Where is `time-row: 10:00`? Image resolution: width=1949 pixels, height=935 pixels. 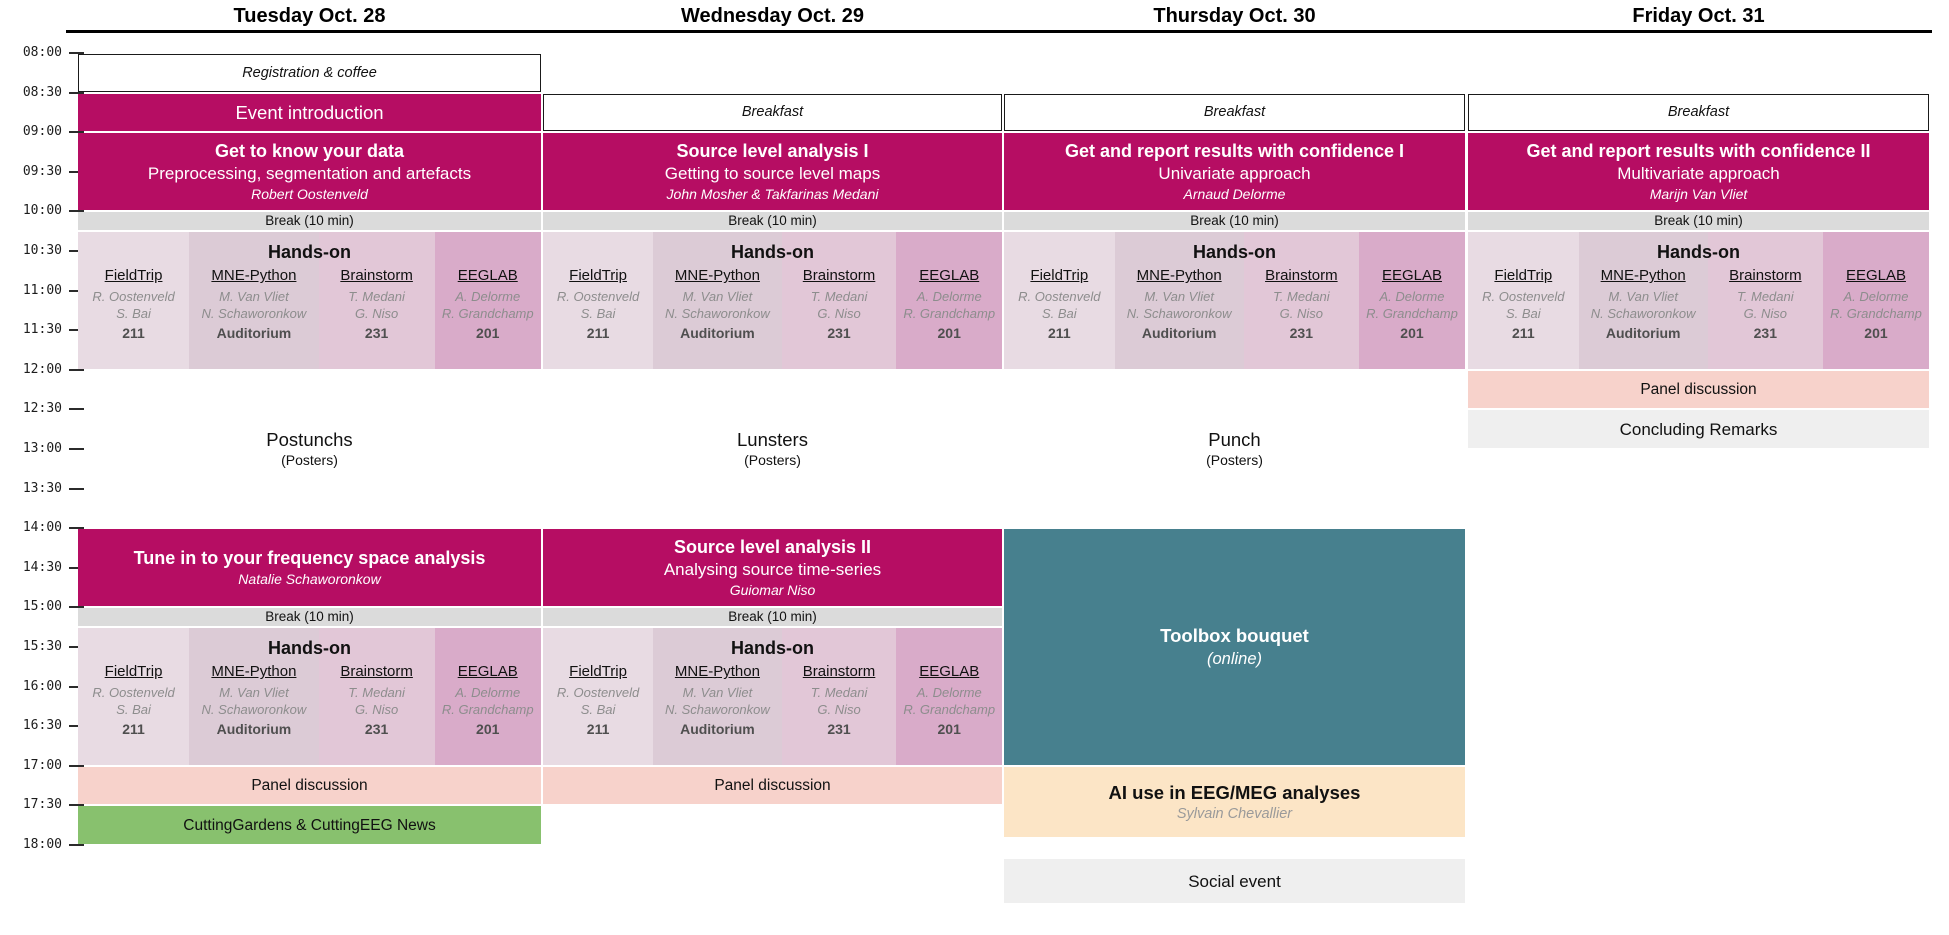 time-row: 10:00 is located at coordinates (46, 211).